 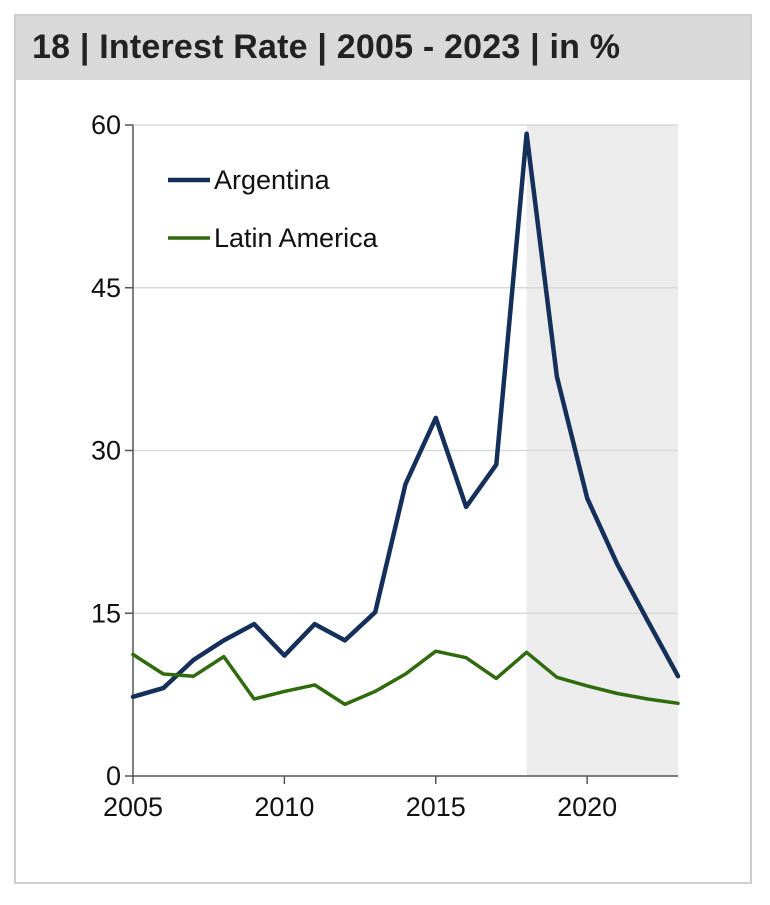 I want to click on chart-title: 18 | Interest Rate | 2005 - 2023 | in %, so click(x=326, y=47).